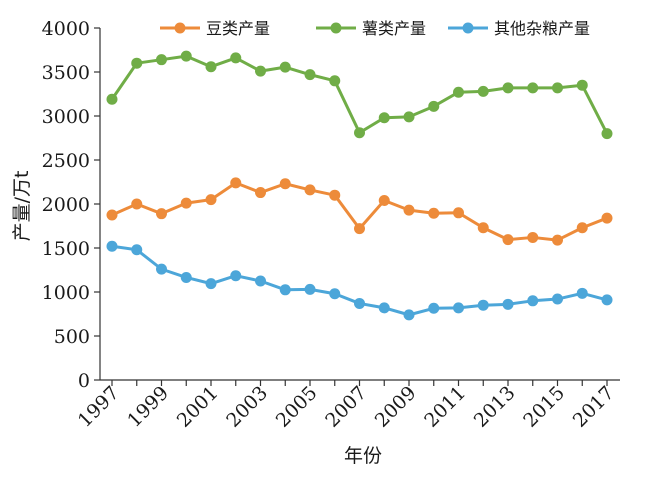 This screenshot has width=650, height=484. What do you see at coordinates (66, 73) in the screenshot?
I see `y-tick-label: 3500` at bounding box center [66, 73].